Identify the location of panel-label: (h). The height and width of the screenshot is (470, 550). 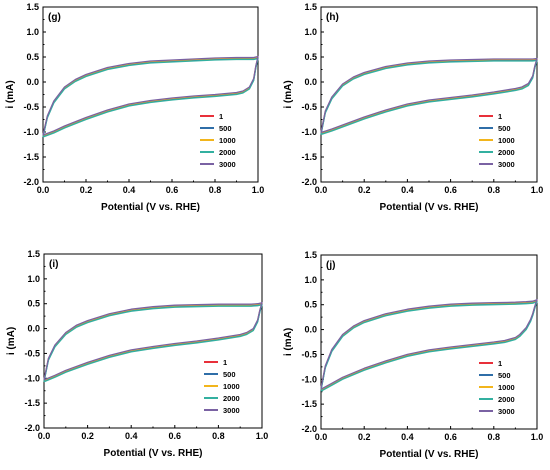
(332, 17).